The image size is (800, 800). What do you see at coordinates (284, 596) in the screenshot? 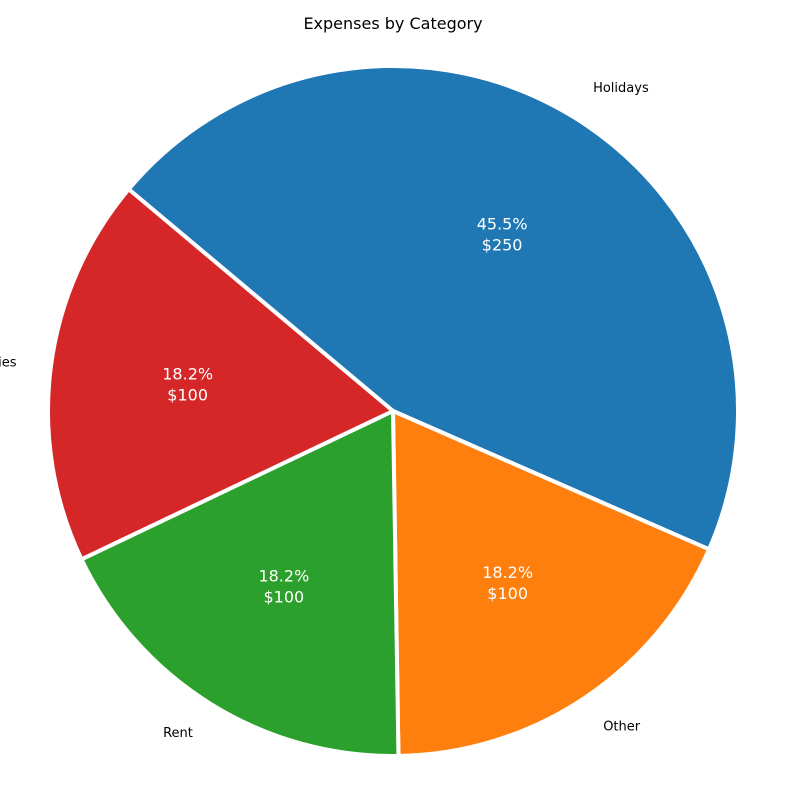
I see `slice-amount-rent: $100` at bounding box center [284, 596].